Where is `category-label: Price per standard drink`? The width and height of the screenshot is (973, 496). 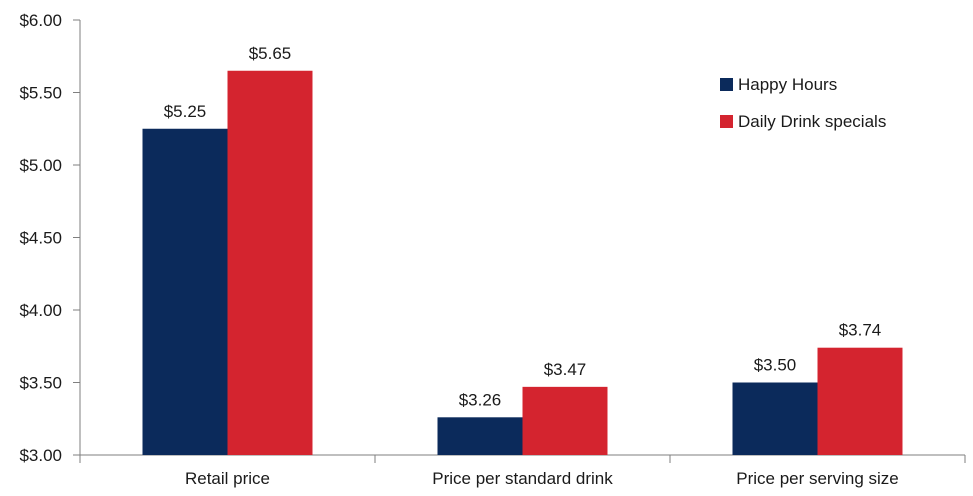 category-label: Price per standard drink is located at coordinates (522, 478).